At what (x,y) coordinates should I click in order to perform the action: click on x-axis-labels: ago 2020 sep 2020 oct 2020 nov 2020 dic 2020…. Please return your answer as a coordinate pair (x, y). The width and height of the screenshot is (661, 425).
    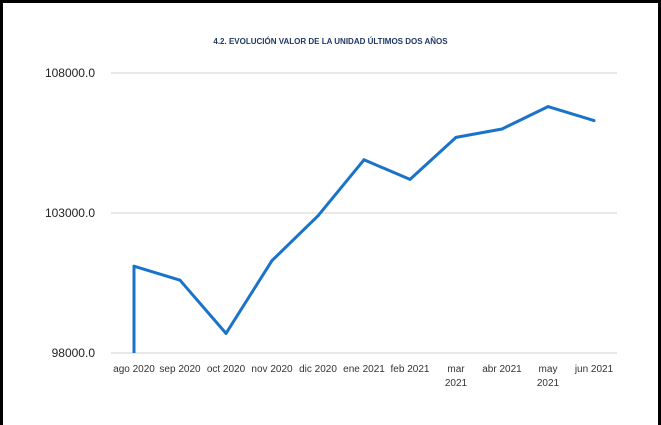
    Looking at the image, I should click on (363, 376).